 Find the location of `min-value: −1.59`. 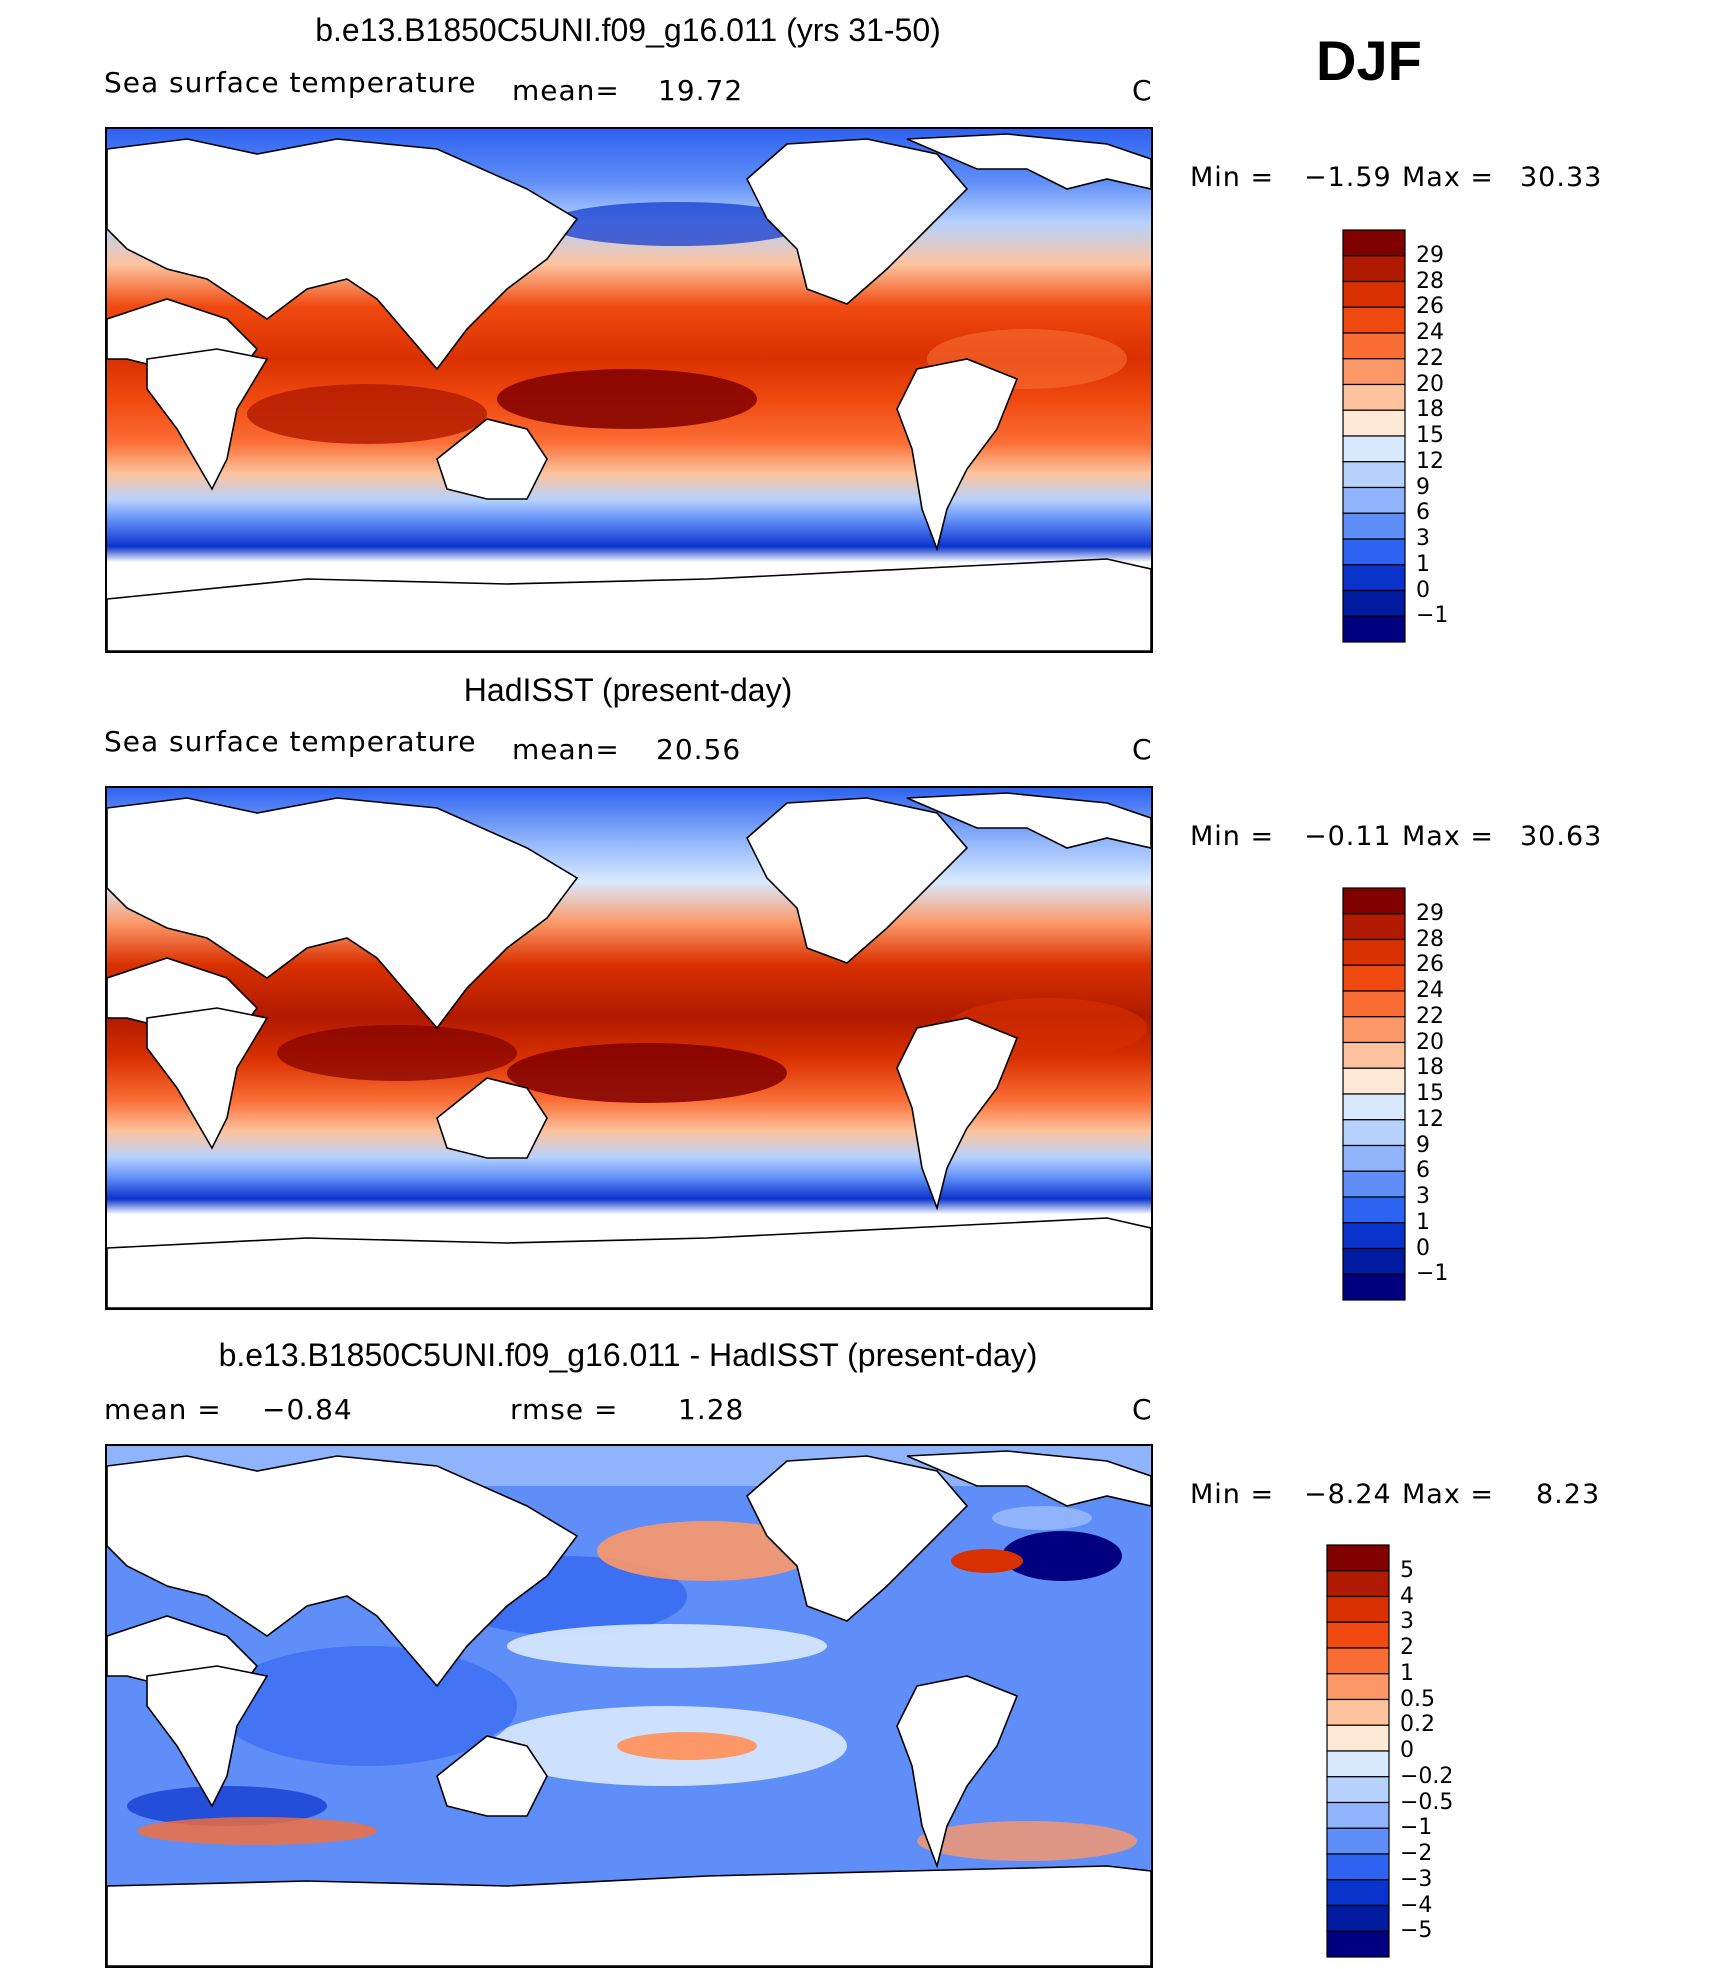

min-value: −1.59 is located at coordinates (1348, 177).